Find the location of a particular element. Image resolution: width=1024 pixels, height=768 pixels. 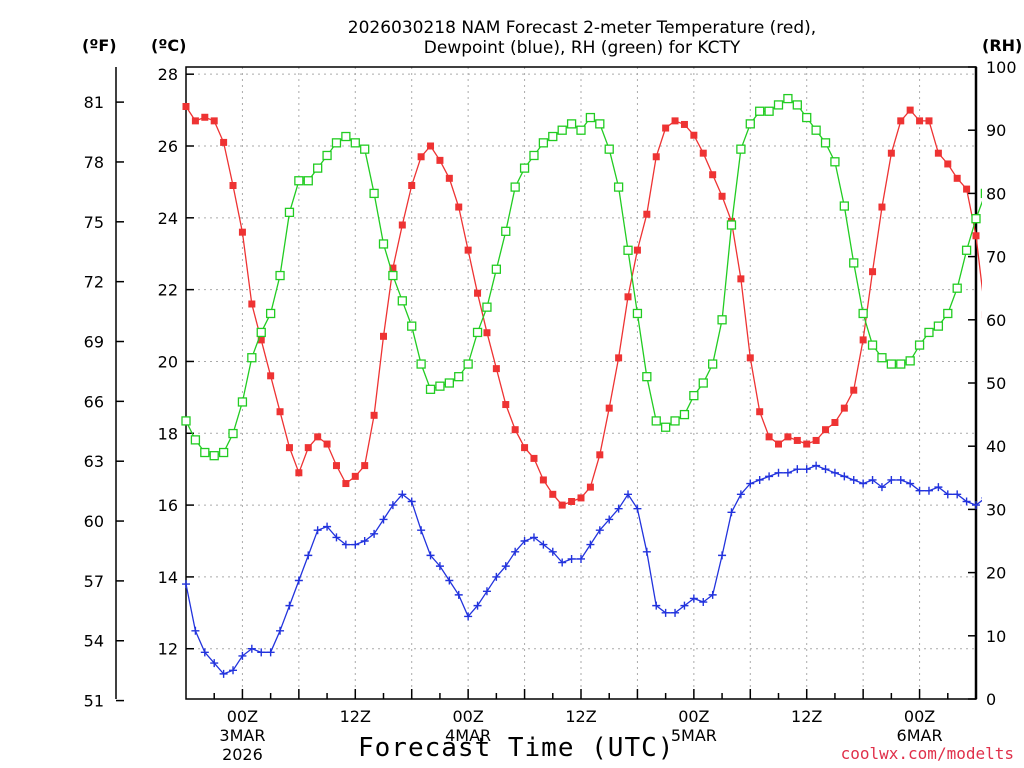

fahrenheit-tick-label: 69 is located at coordinates (94, 342).